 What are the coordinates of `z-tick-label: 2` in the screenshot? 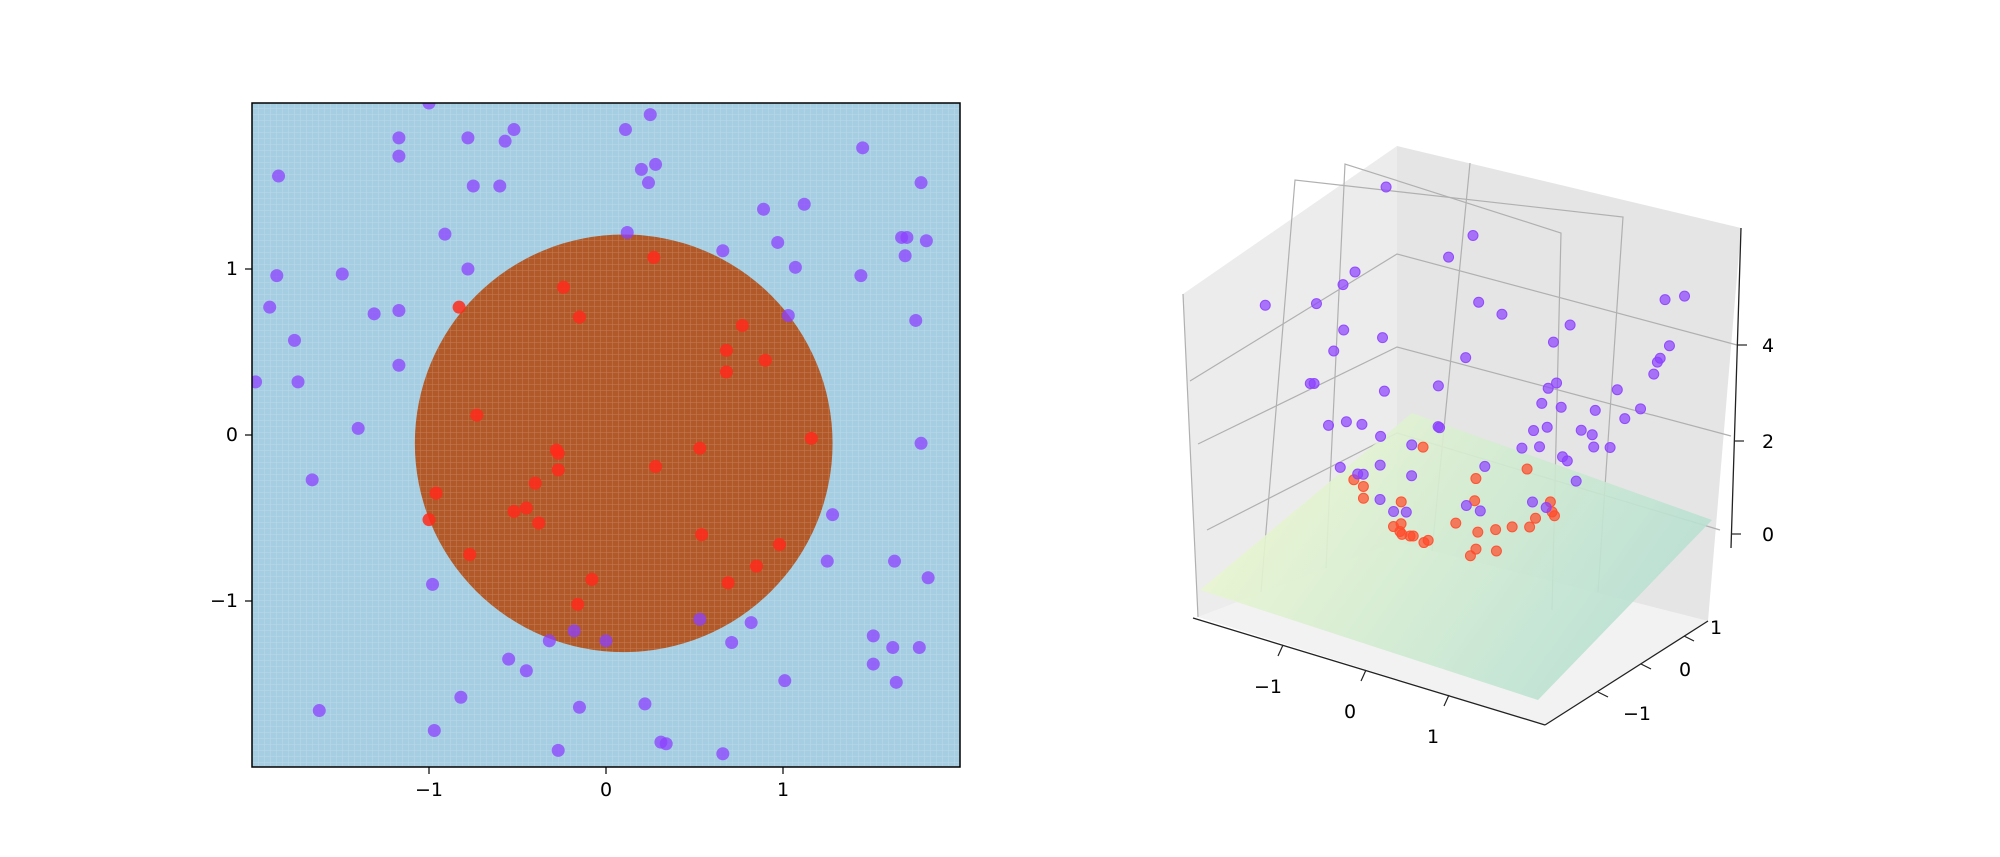 It's located at (1768, 442).